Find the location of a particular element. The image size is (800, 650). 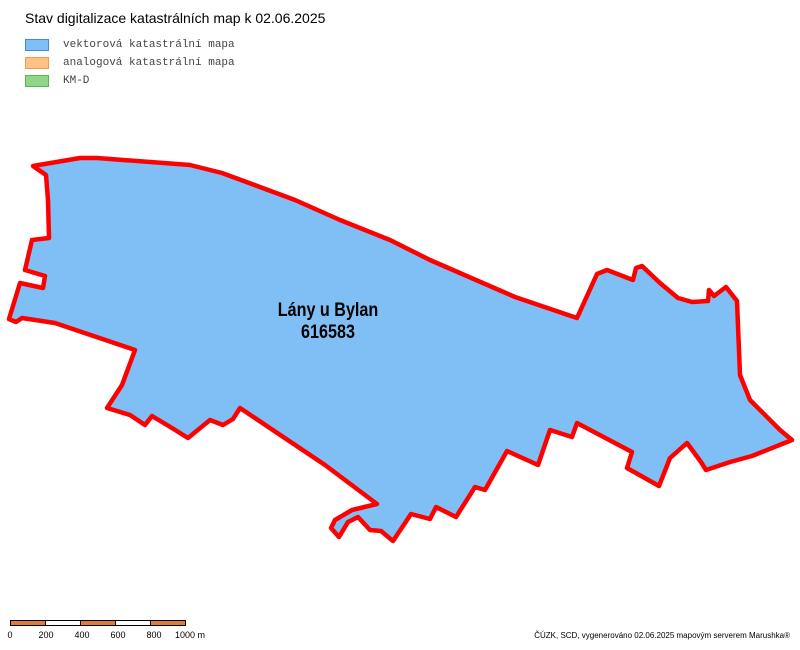

scale-tick-label: 0 is located at coordinates (10, 635).